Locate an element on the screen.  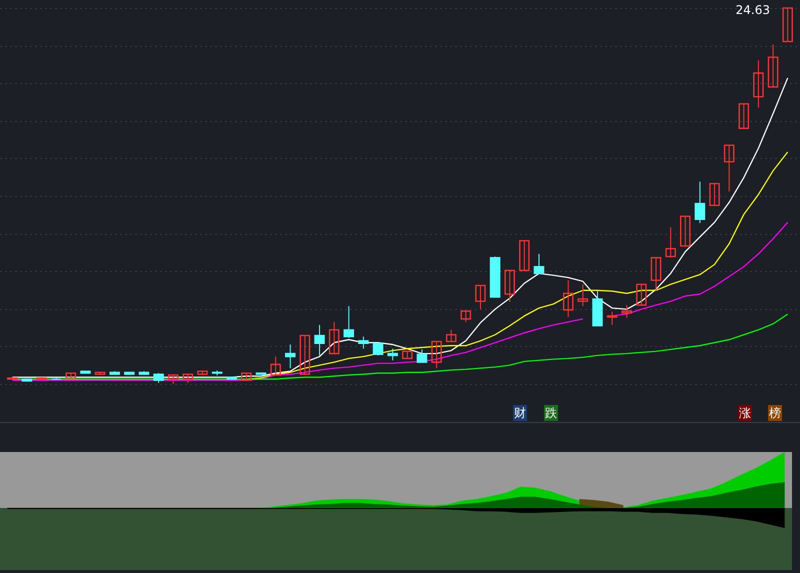
annotation: 24.63 is located at coordinates (753, 10).